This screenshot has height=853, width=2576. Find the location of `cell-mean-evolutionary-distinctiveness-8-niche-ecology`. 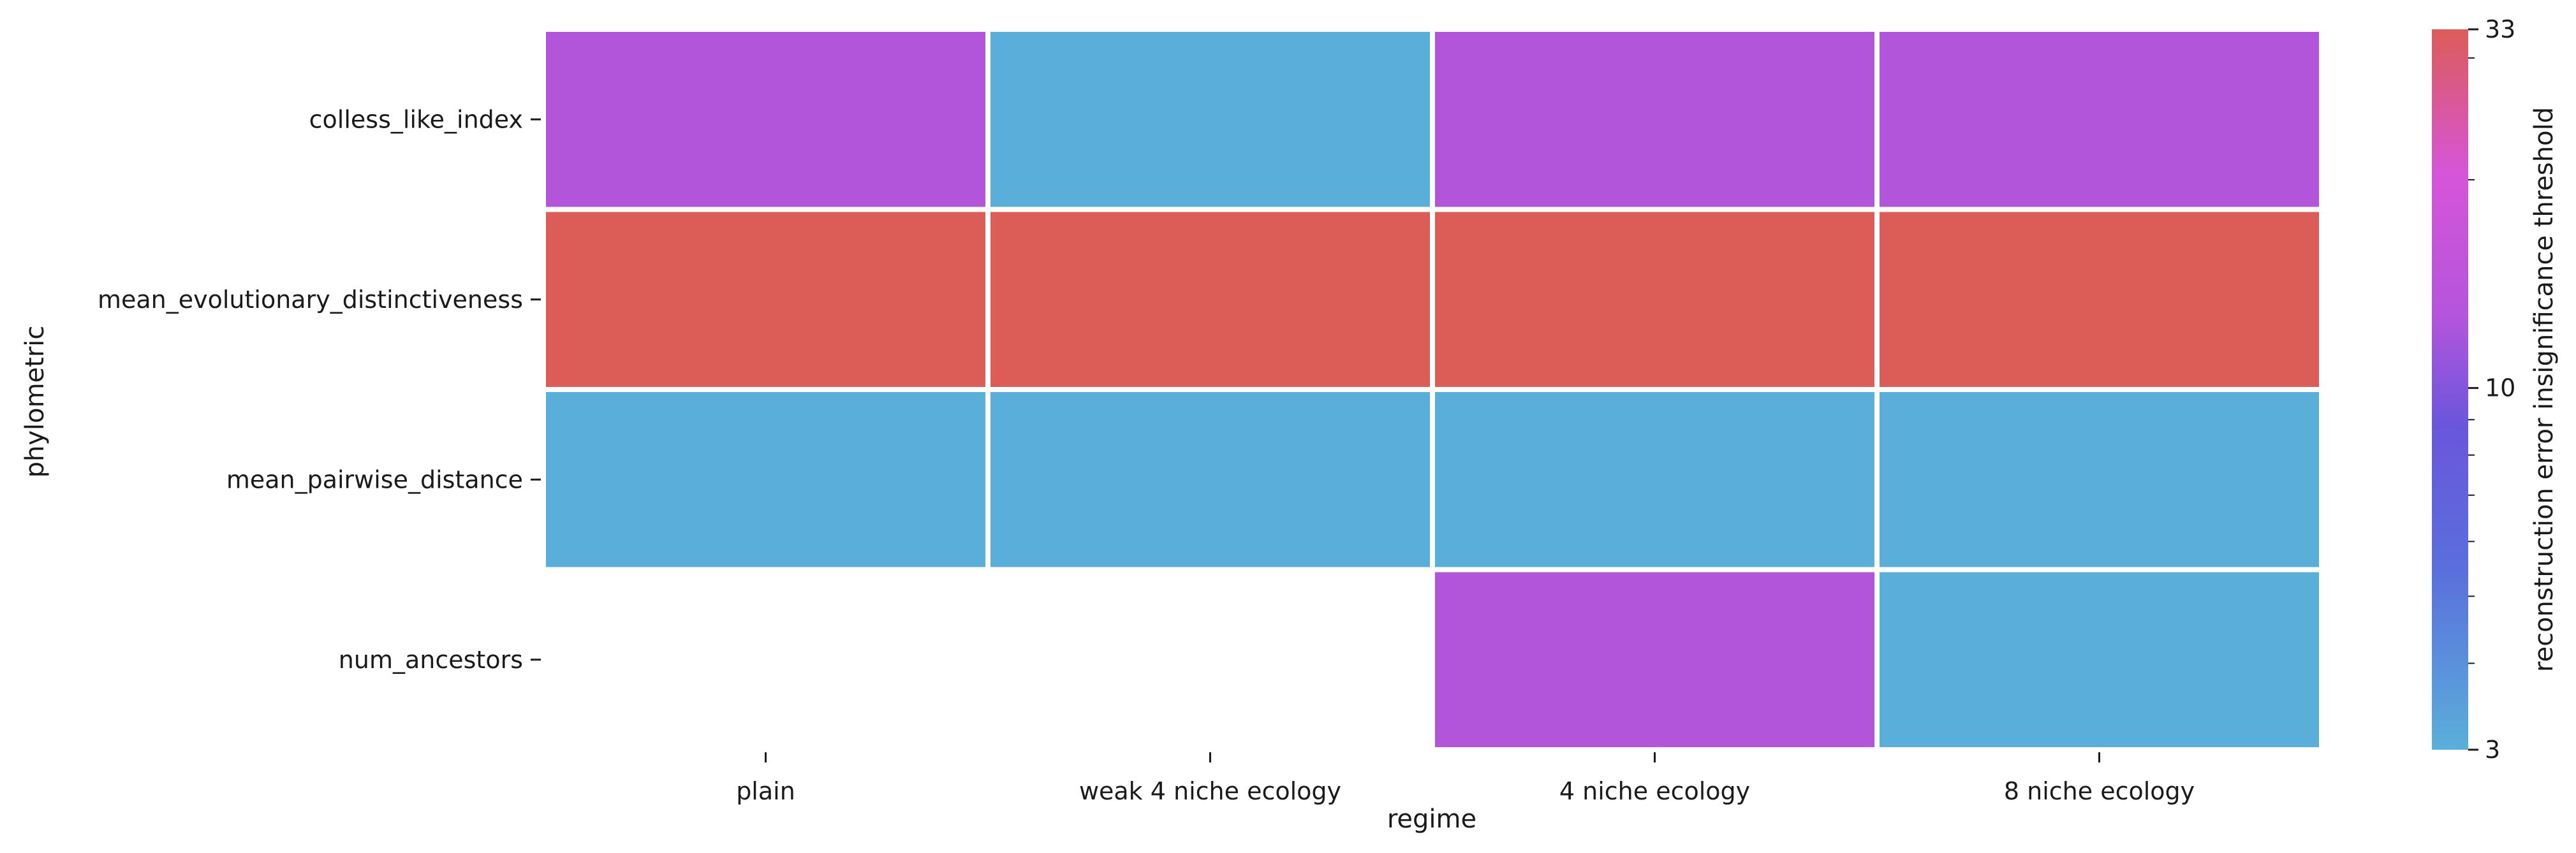

cell-mean-evolutionary-distinctiveness-8-niche-ecology is located at coordinates (2099, 299).